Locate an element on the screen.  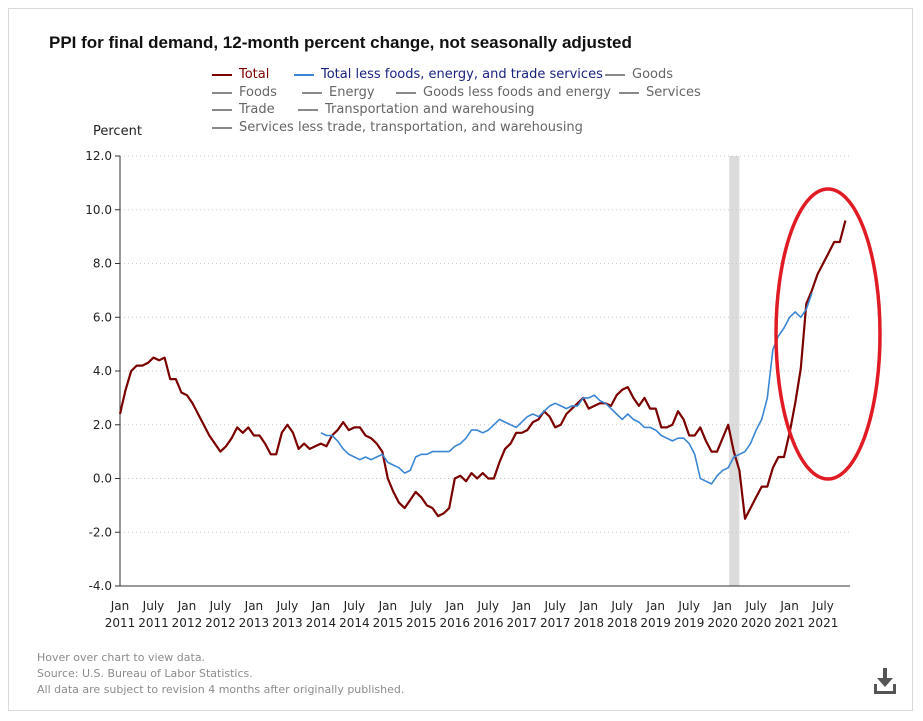
legend-label: Goods less foods and energy is located at coordinates (517, 92).